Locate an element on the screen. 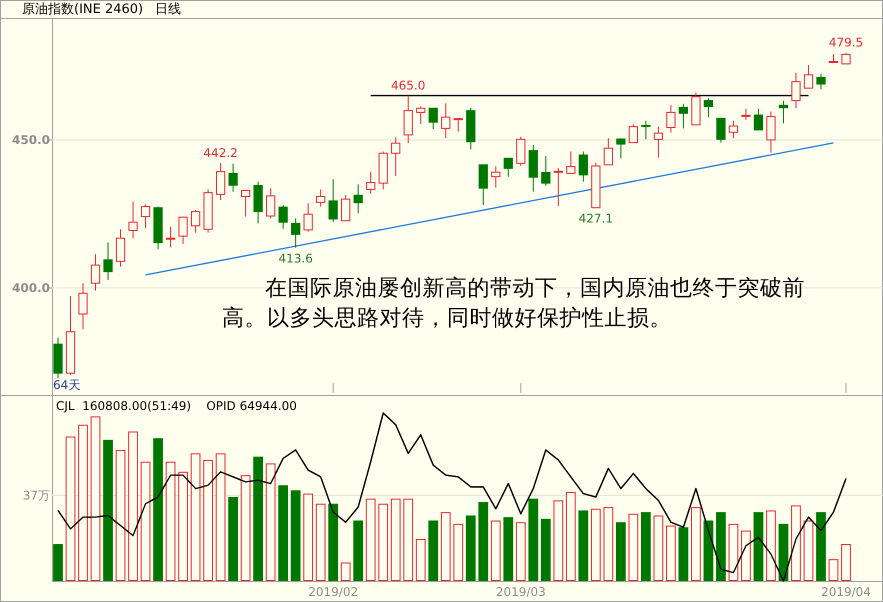 Image resolution: width=883 pixels, height=602 pixels. annotation: 在国际原油屡创新高的带动下，国内原油也终于突破前高。以多头思路对待，同时做好保护性止损。 is located at coordinates (514, 304).